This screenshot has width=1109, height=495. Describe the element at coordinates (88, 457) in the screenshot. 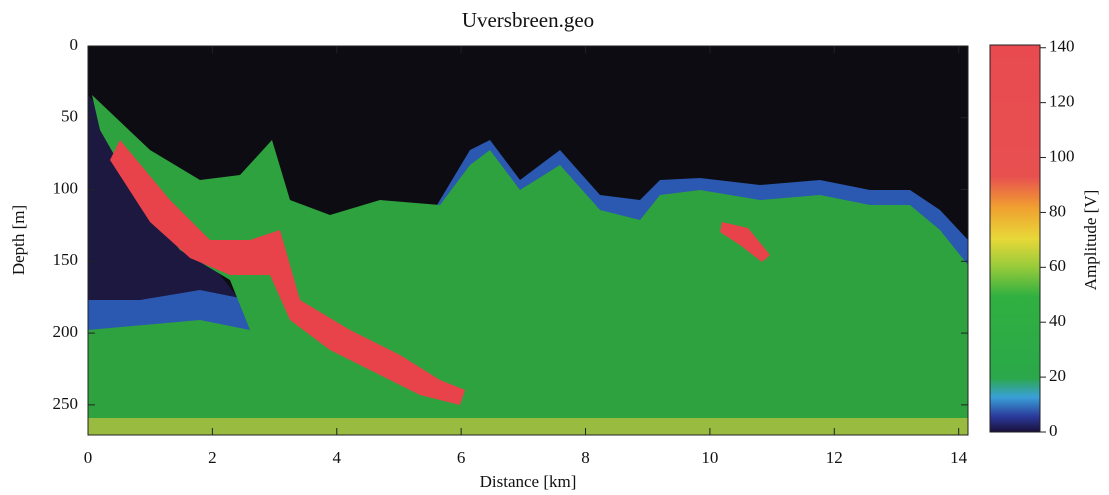

I see `x-tick-label: 0` at that location.